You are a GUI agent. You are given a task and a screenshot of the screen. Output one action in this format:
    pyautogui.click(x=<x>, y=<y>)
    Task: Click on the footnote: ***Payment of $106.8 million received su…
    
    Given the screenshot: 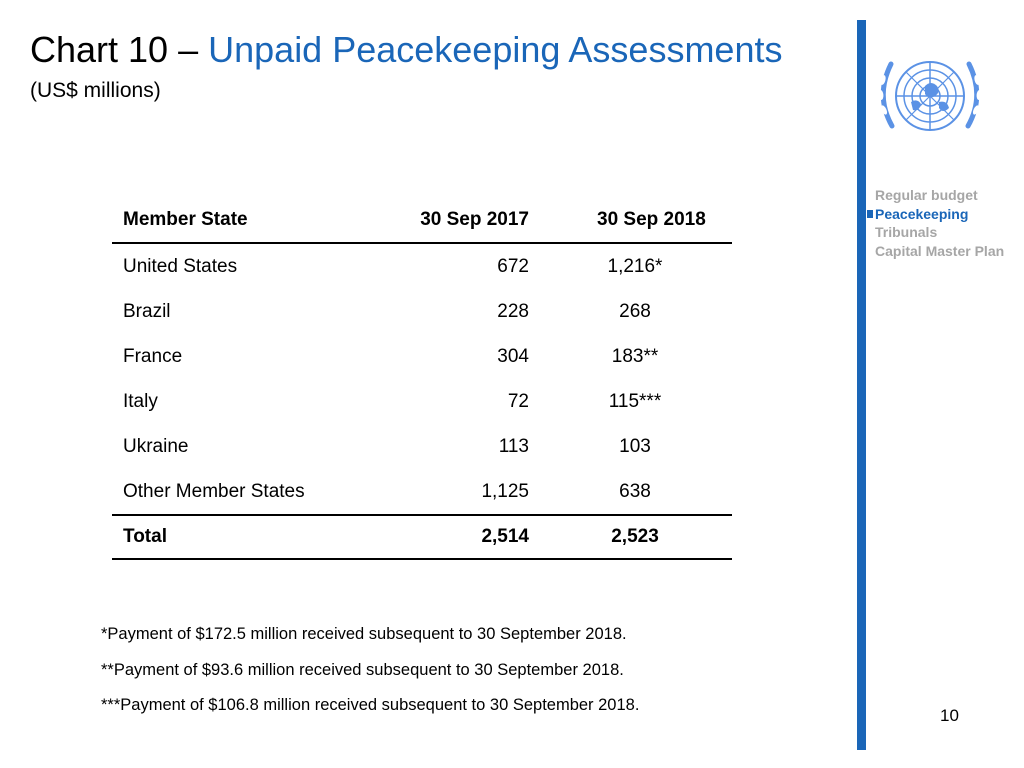 What is the action you would take?
    pyautogui.click(x=370, y=705)
    